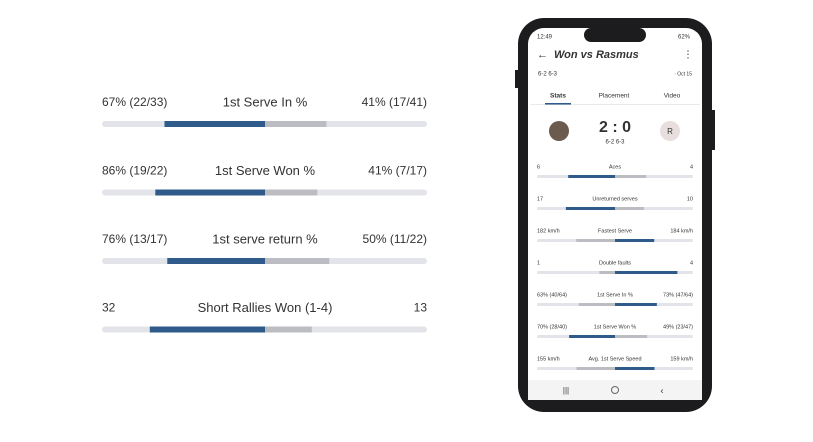 This screenshot has width=813, height=442. What do you see at coordinates (394, 102) in the screenshot?
I see `stat-right: 41% (17/41)` at bounding box center [394, 102].